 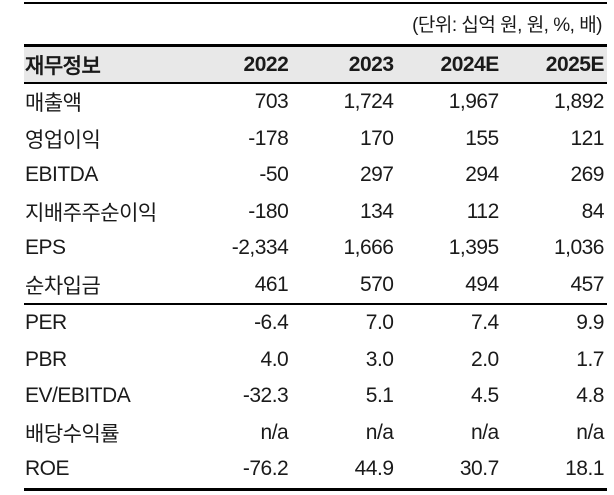 What do you see at coordinates (274, 359) in the screenshot?
I see `cell-value: 4.0` at bounding box center [274, 359].